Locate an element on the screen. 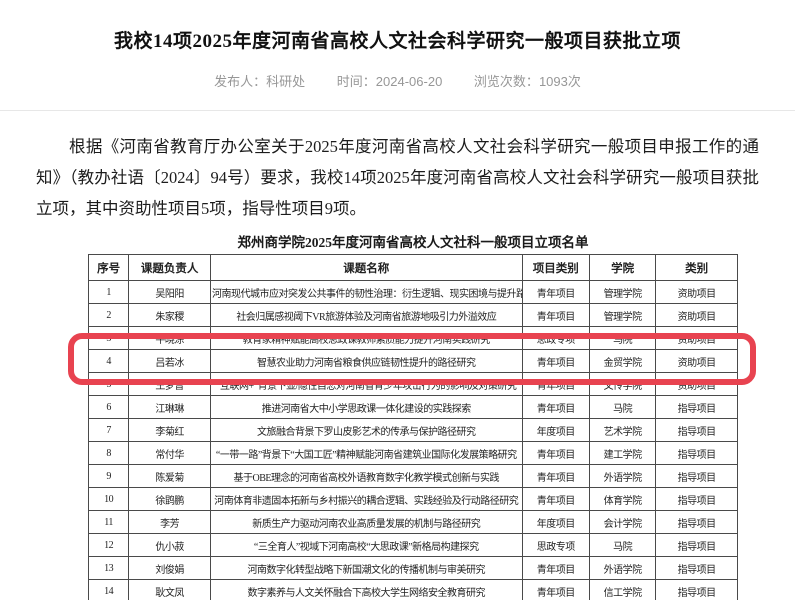 This screenshot has width=795, height=600. meta-publisher-value: 科研处 is located at coordinates (286, 81).